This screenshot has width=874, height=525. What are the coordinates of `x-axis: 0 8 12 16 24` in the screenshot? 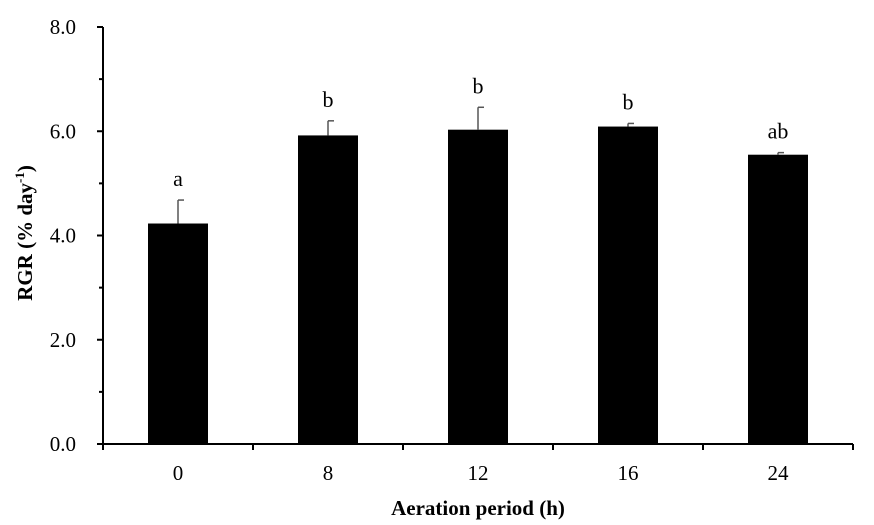 It's located at (478, 464).